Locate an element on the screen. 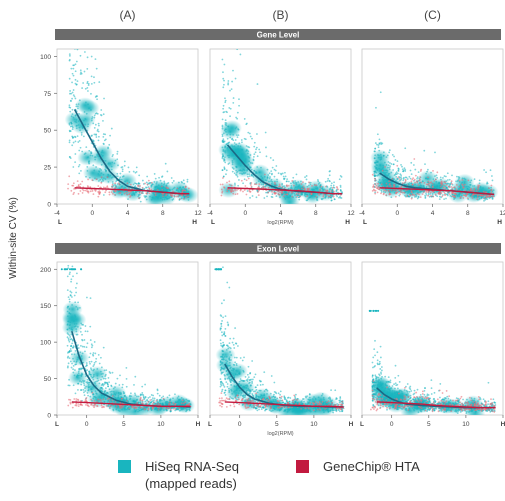 The height and width of the screenshot is (501, 505). y-tick-label: 75 is located at coordinates (48, 94).